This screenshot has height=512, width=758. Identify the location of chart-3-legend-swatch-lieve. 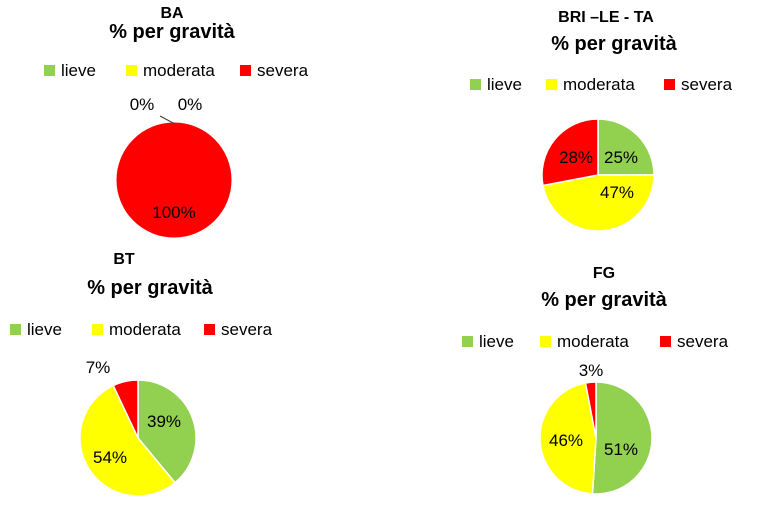
(15, 329).